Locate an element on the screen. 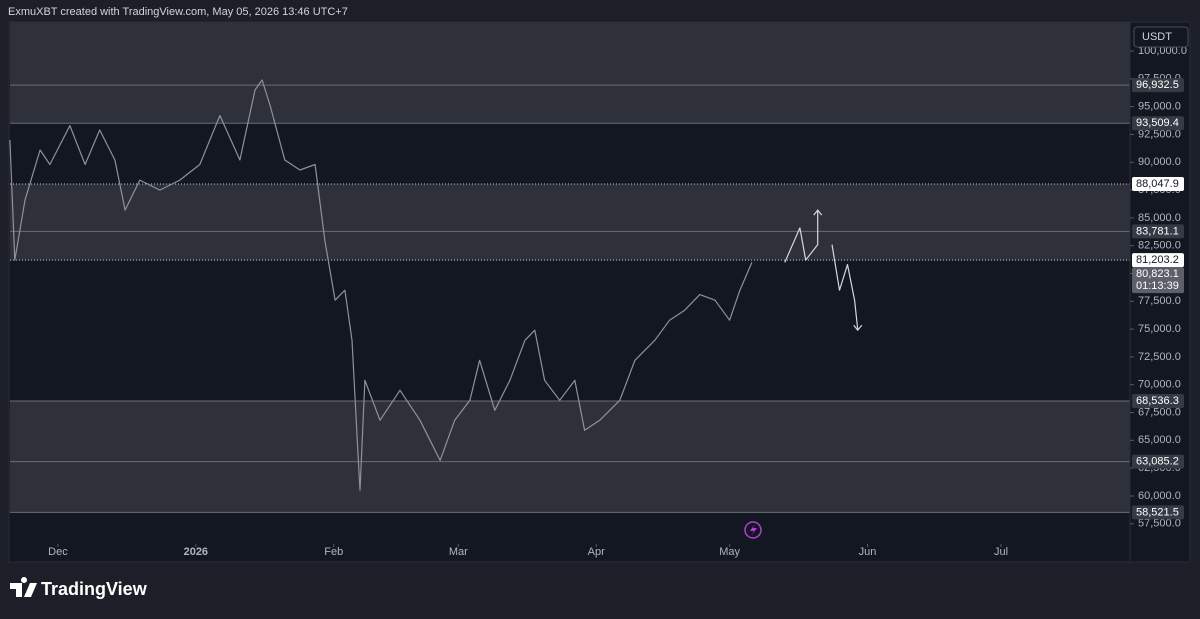 The width and height of the screenshot is (1200, 619). y-tick-label: 82,500.0 is located at coordinates (1159, 246).